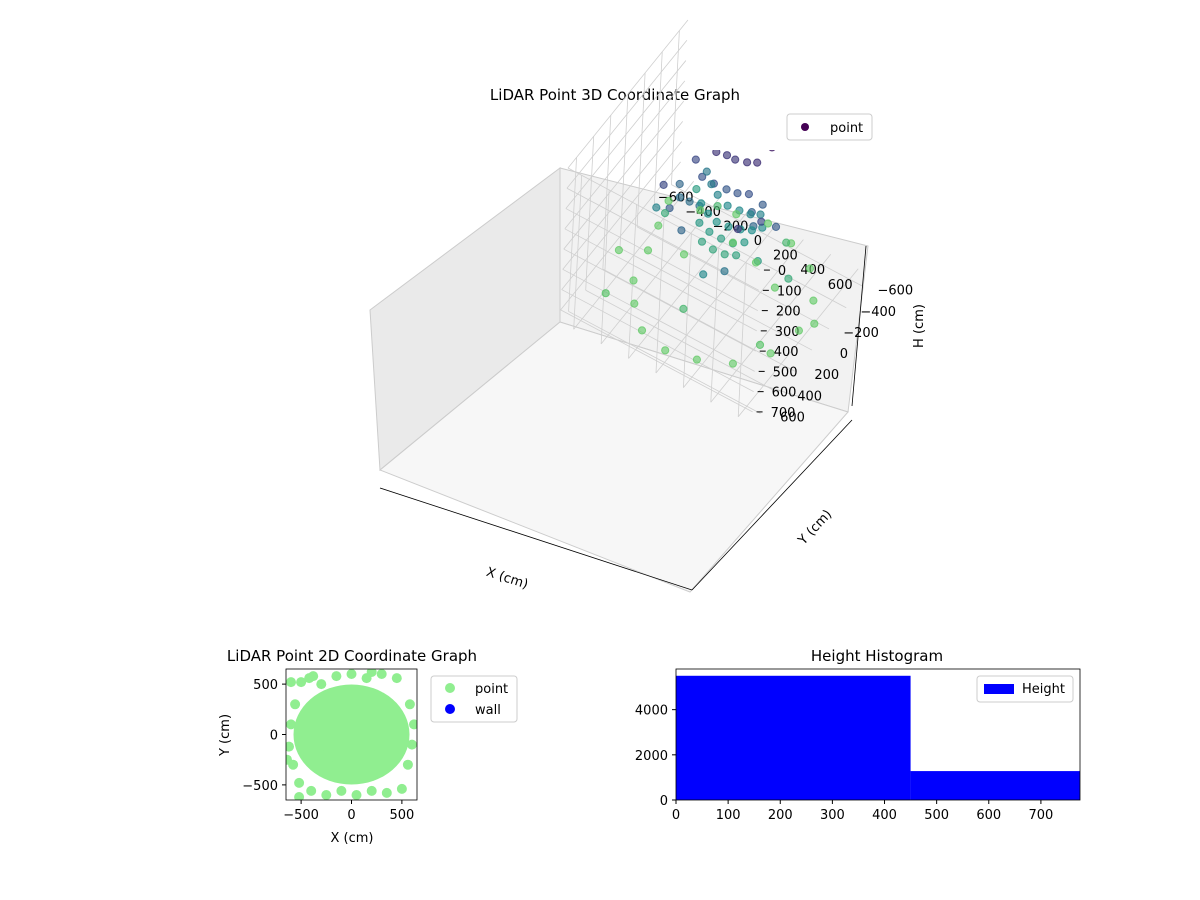 This screenshot has width=1200, height=900. What do you see at coordinates (995, 785) in the screenshot?
I see `histogram-bar` at bounding box center [995, 785].